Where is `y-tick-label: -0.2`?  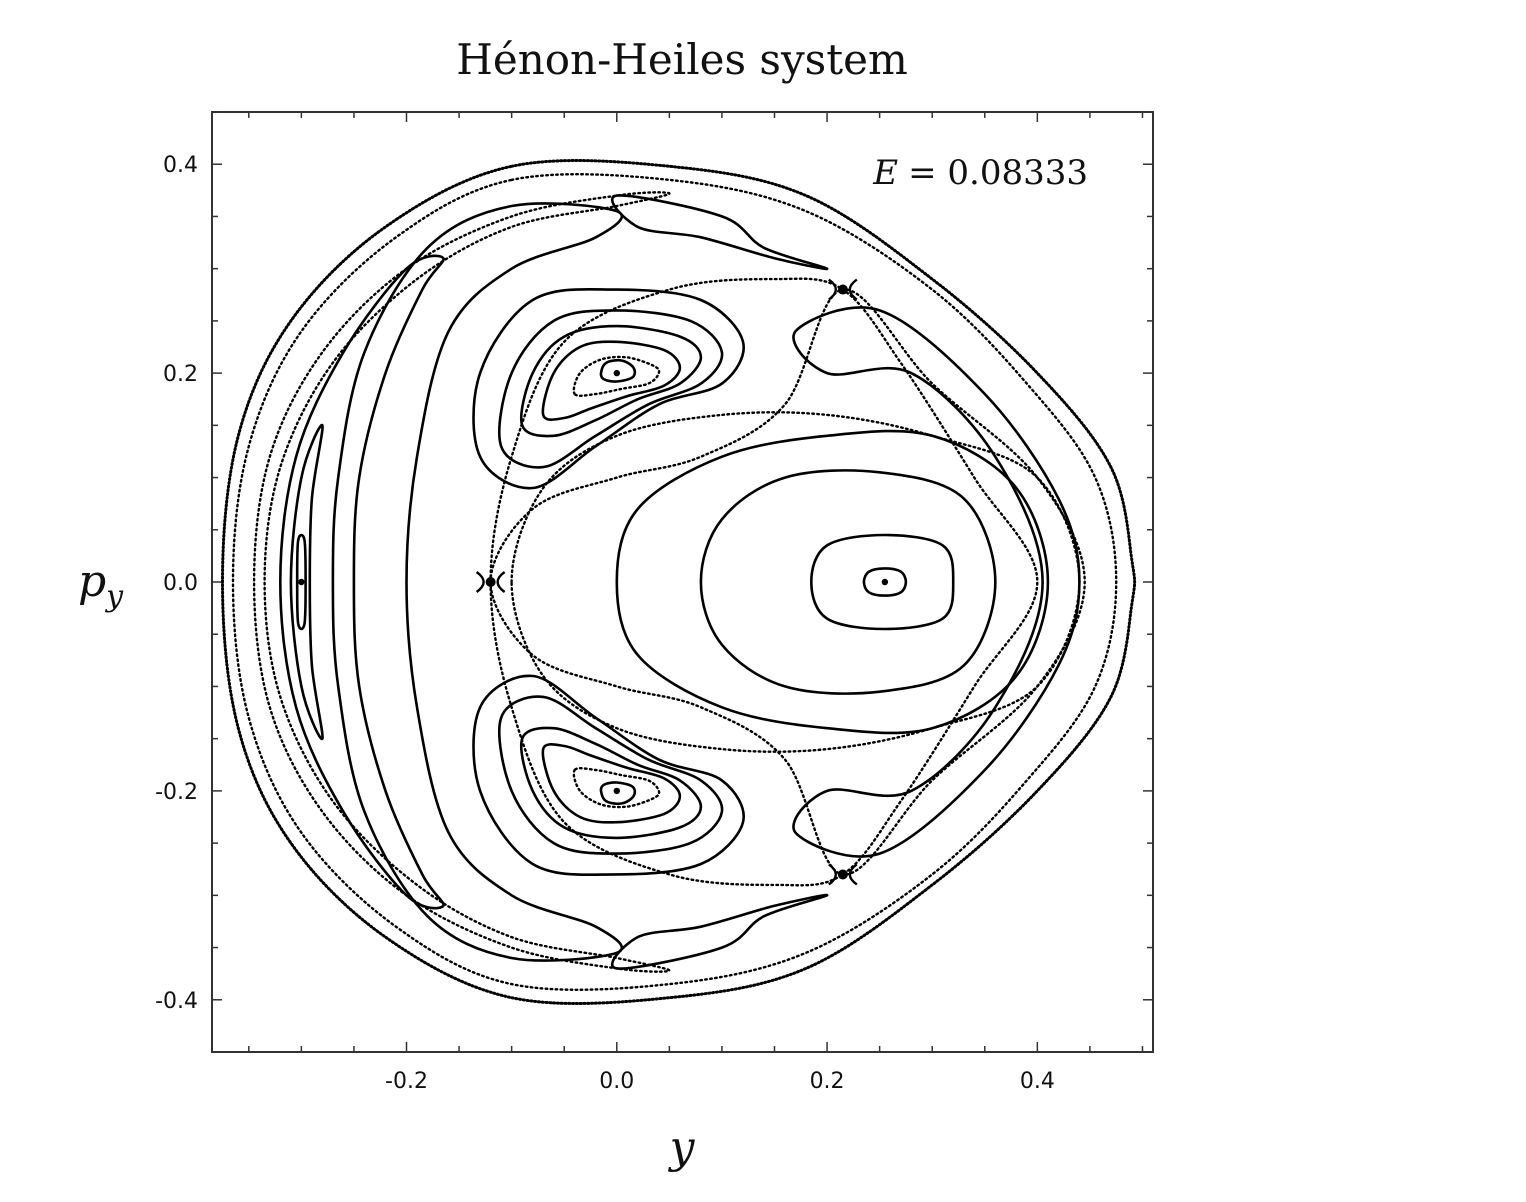
y-tick-label: -0.2 is located at coordinates (176, 792).